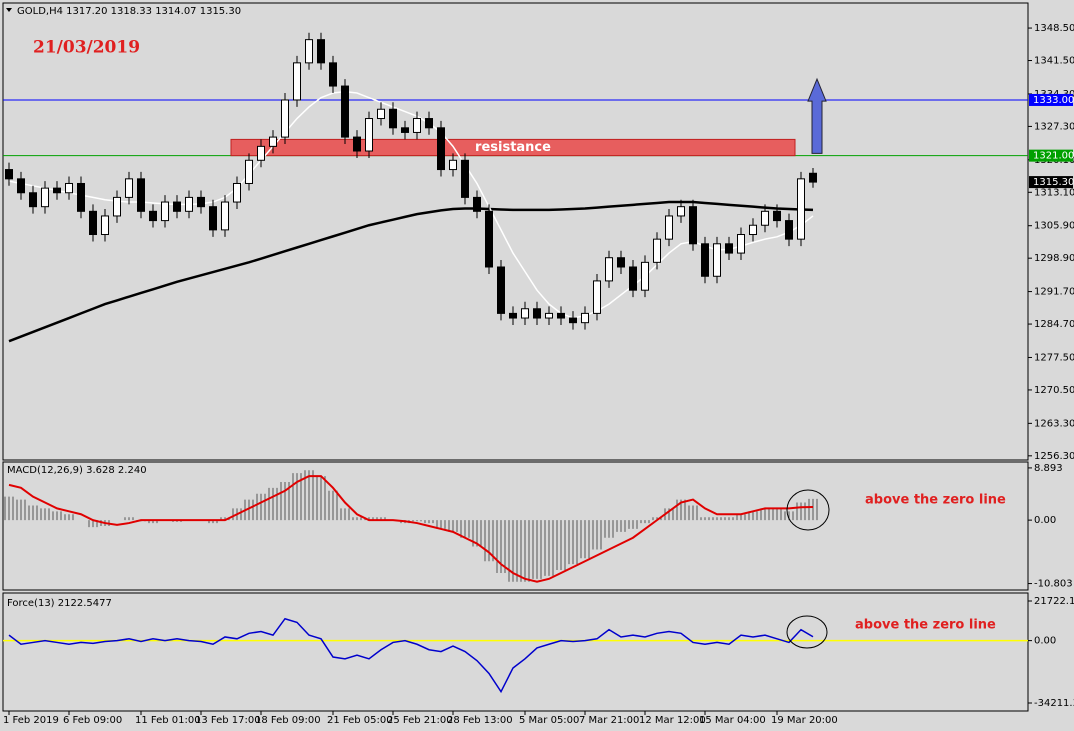 This screenshot has height=731, width=1074. Describe the element at coordinates (59, 603) in the screenshot. I see `force-title: Force(13) 2122.5477` at that location.